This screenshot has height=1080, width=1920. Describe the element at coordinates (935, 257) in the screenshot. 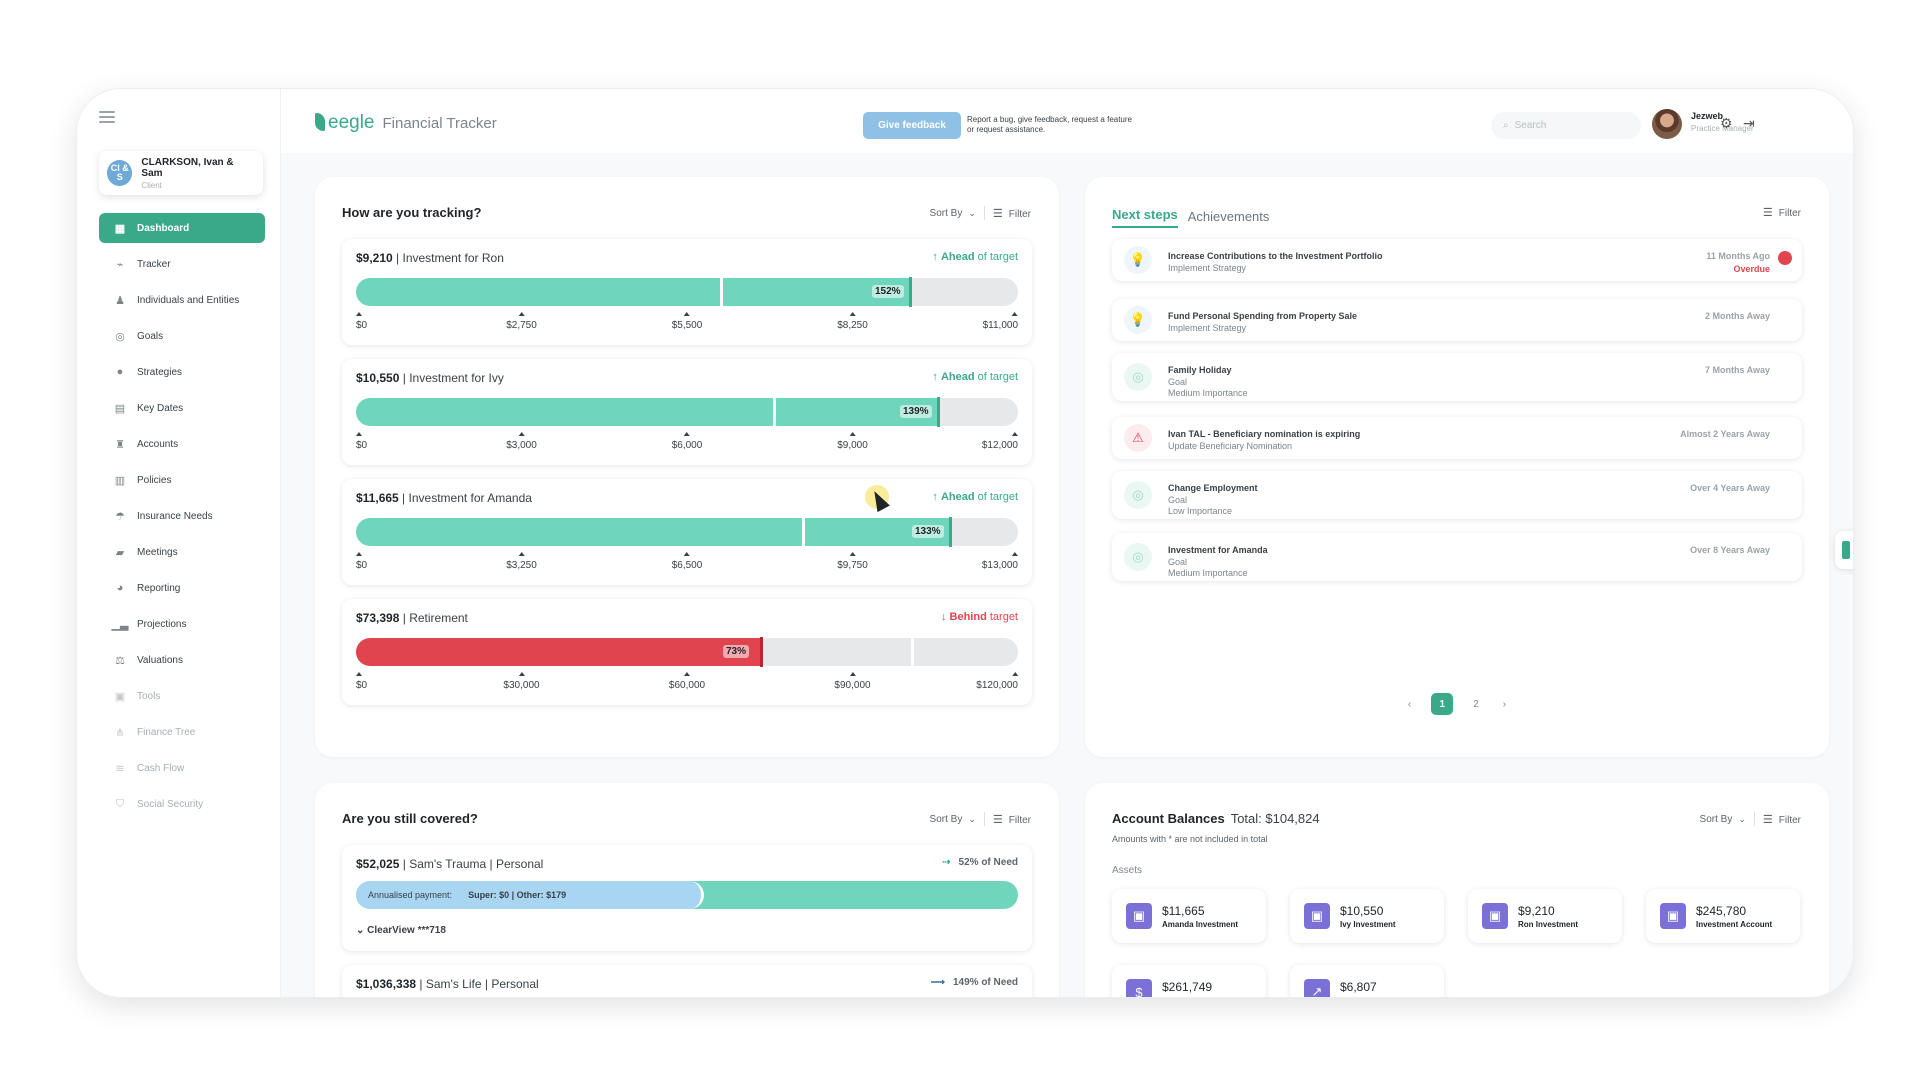

I see `arrow-up-icon: ↑` at that location.